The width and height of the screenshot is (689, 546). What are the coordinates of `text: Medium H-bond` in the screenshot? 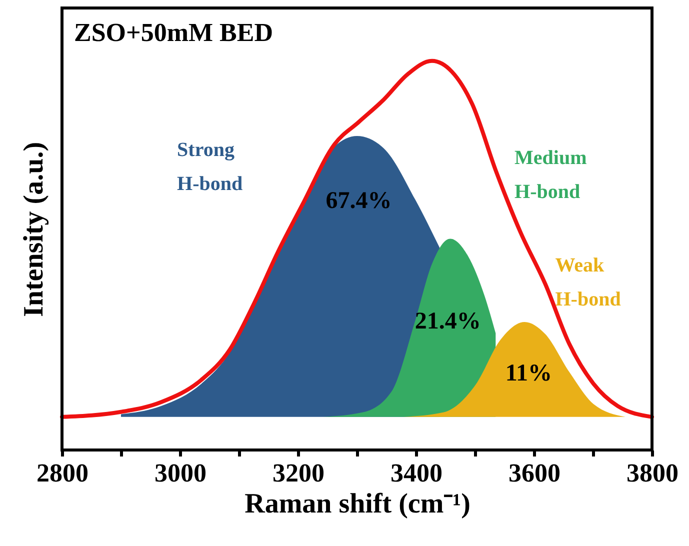 It's located at (551, 175).